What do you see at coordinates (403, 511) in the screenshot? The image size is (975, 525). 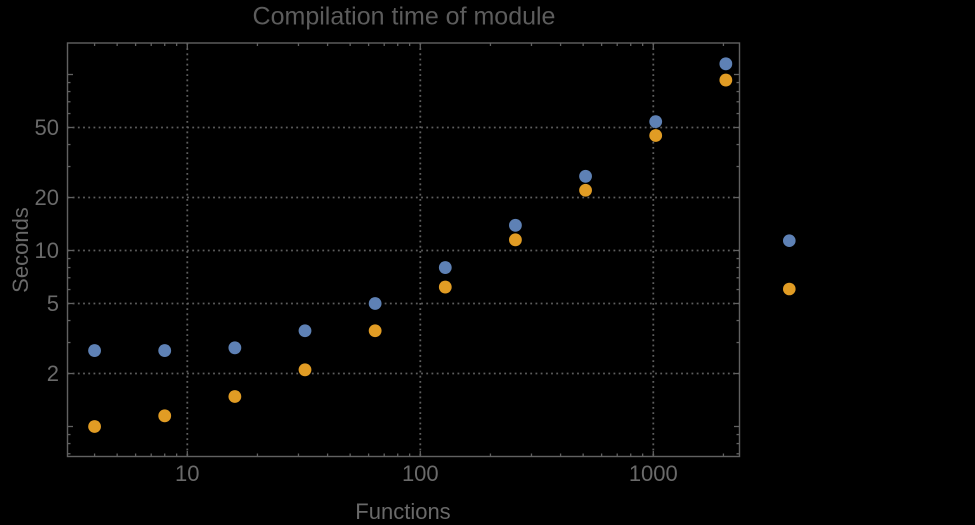 I see `x-axis-label: Functions` at bounding box center [403, 511].